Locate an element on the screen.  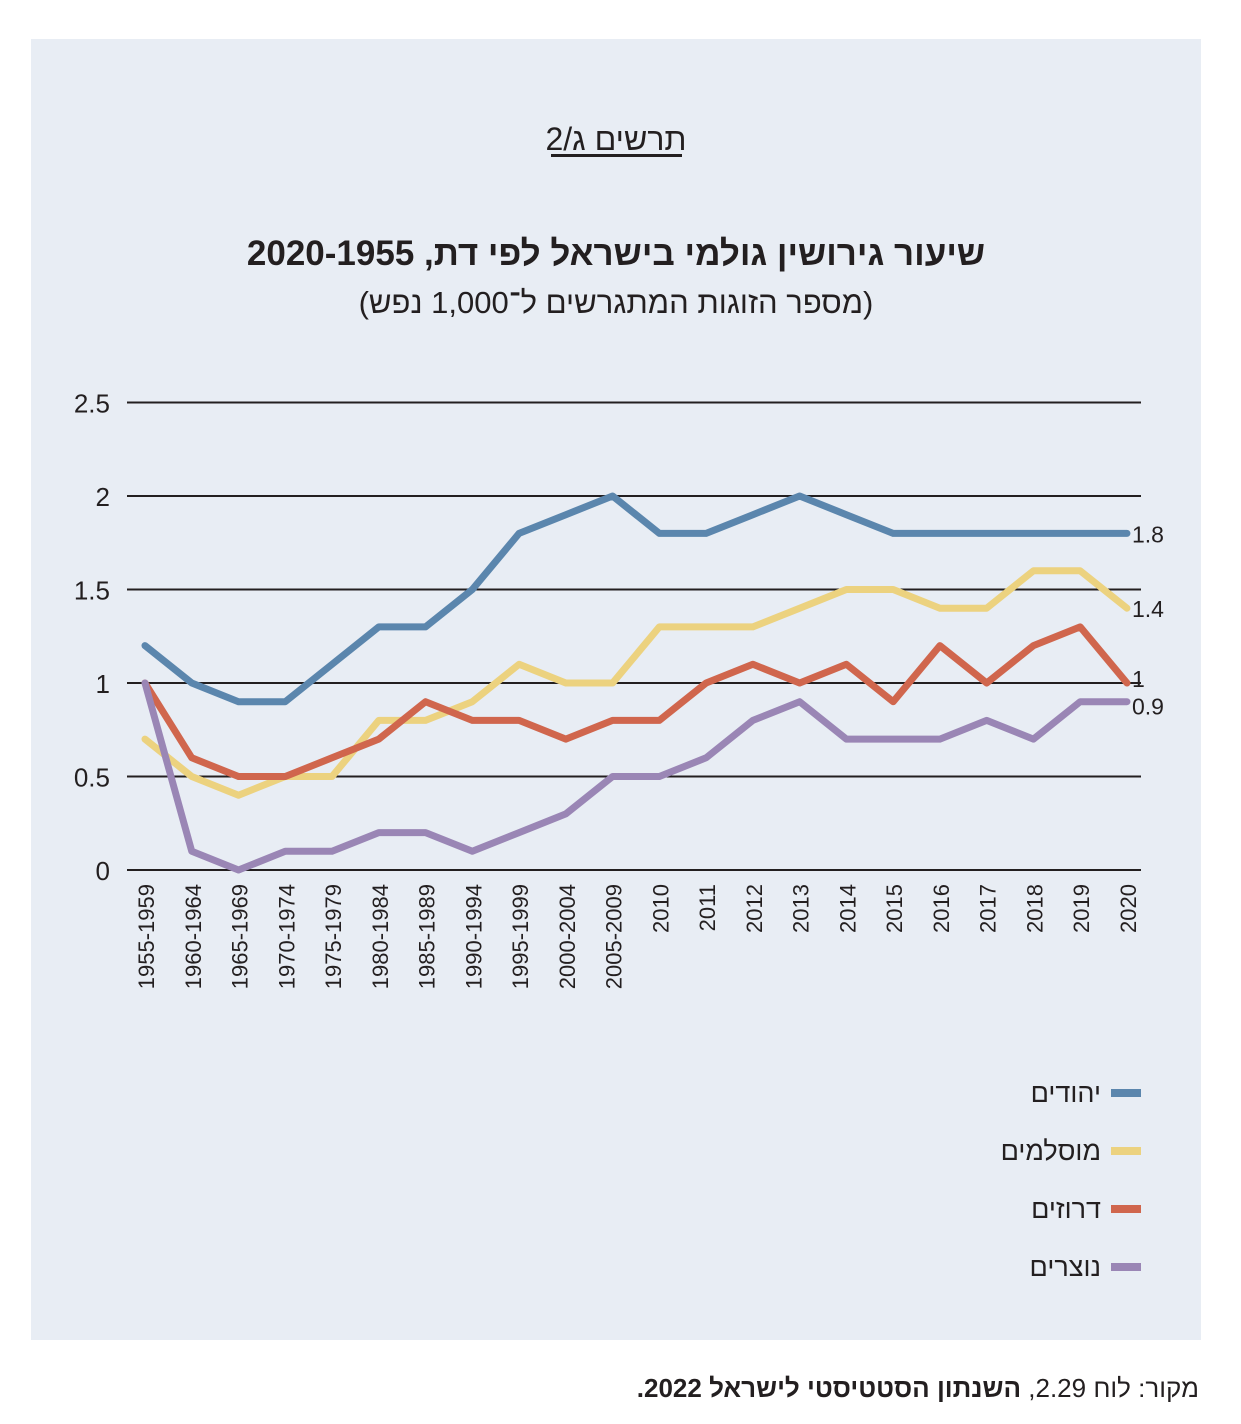
end-value-label: 0.9 is located at coordinates (1148, 707).